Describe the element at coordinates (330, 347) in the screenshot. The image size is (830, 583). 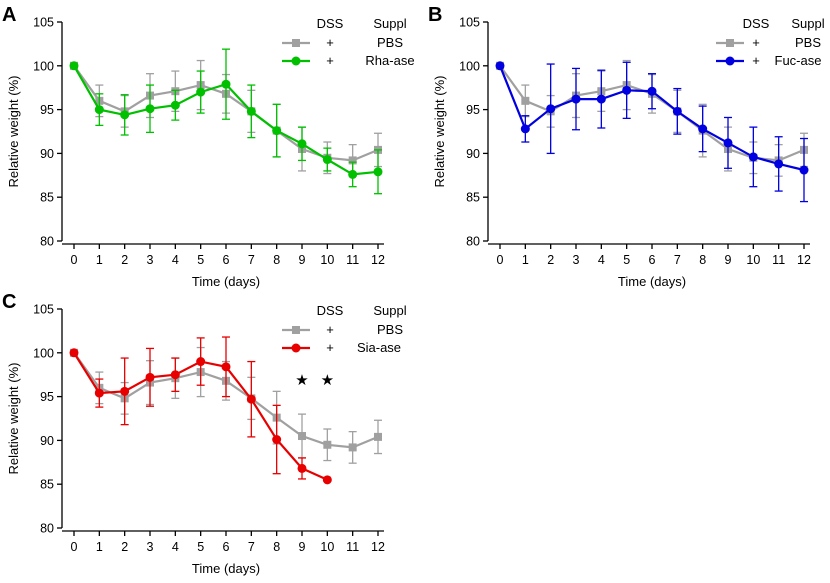
I see `legend-dss-treatment: +` at that location.